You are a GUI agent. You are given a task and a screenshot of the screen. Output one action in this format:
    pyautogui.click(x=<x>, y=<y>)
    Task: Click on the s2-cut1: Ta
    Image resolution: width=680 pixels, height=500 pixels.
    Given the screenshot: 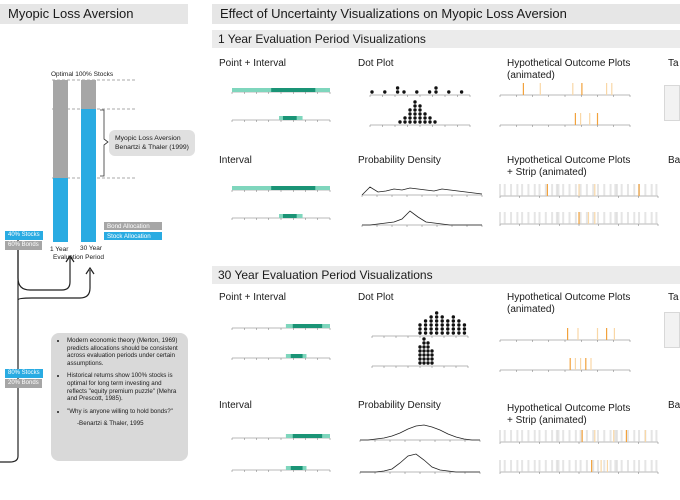 What is the action you would take?
    pyautogui.click(x=673, y=297)
    